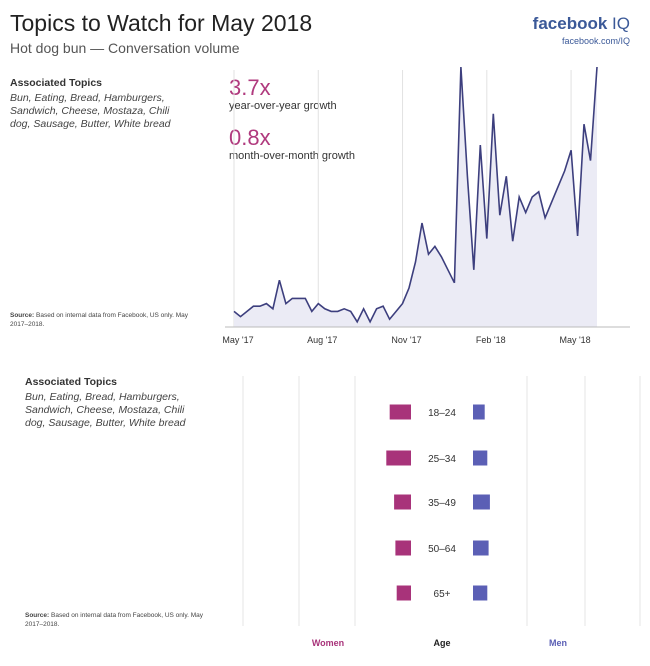 This screenshot has width=650, height=666. What do you see at coordinates (570, 23) in the screenshot?
I see `brand-word: facebook` at bounding box center [570, 23].